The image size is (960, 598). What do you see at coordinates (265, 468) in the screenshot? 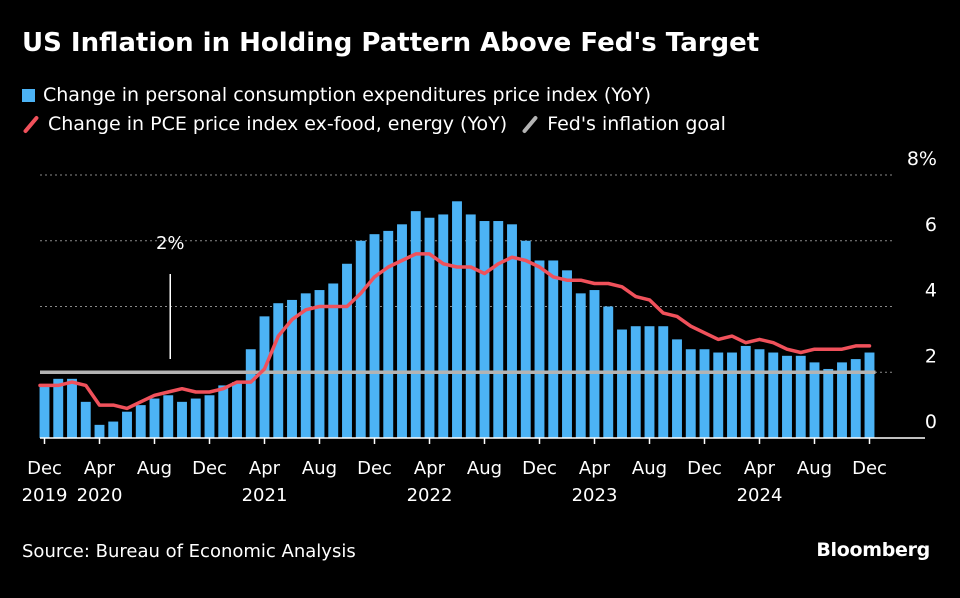
I see `x-tick-month-16: Apr` at bounding box center [265, 468].